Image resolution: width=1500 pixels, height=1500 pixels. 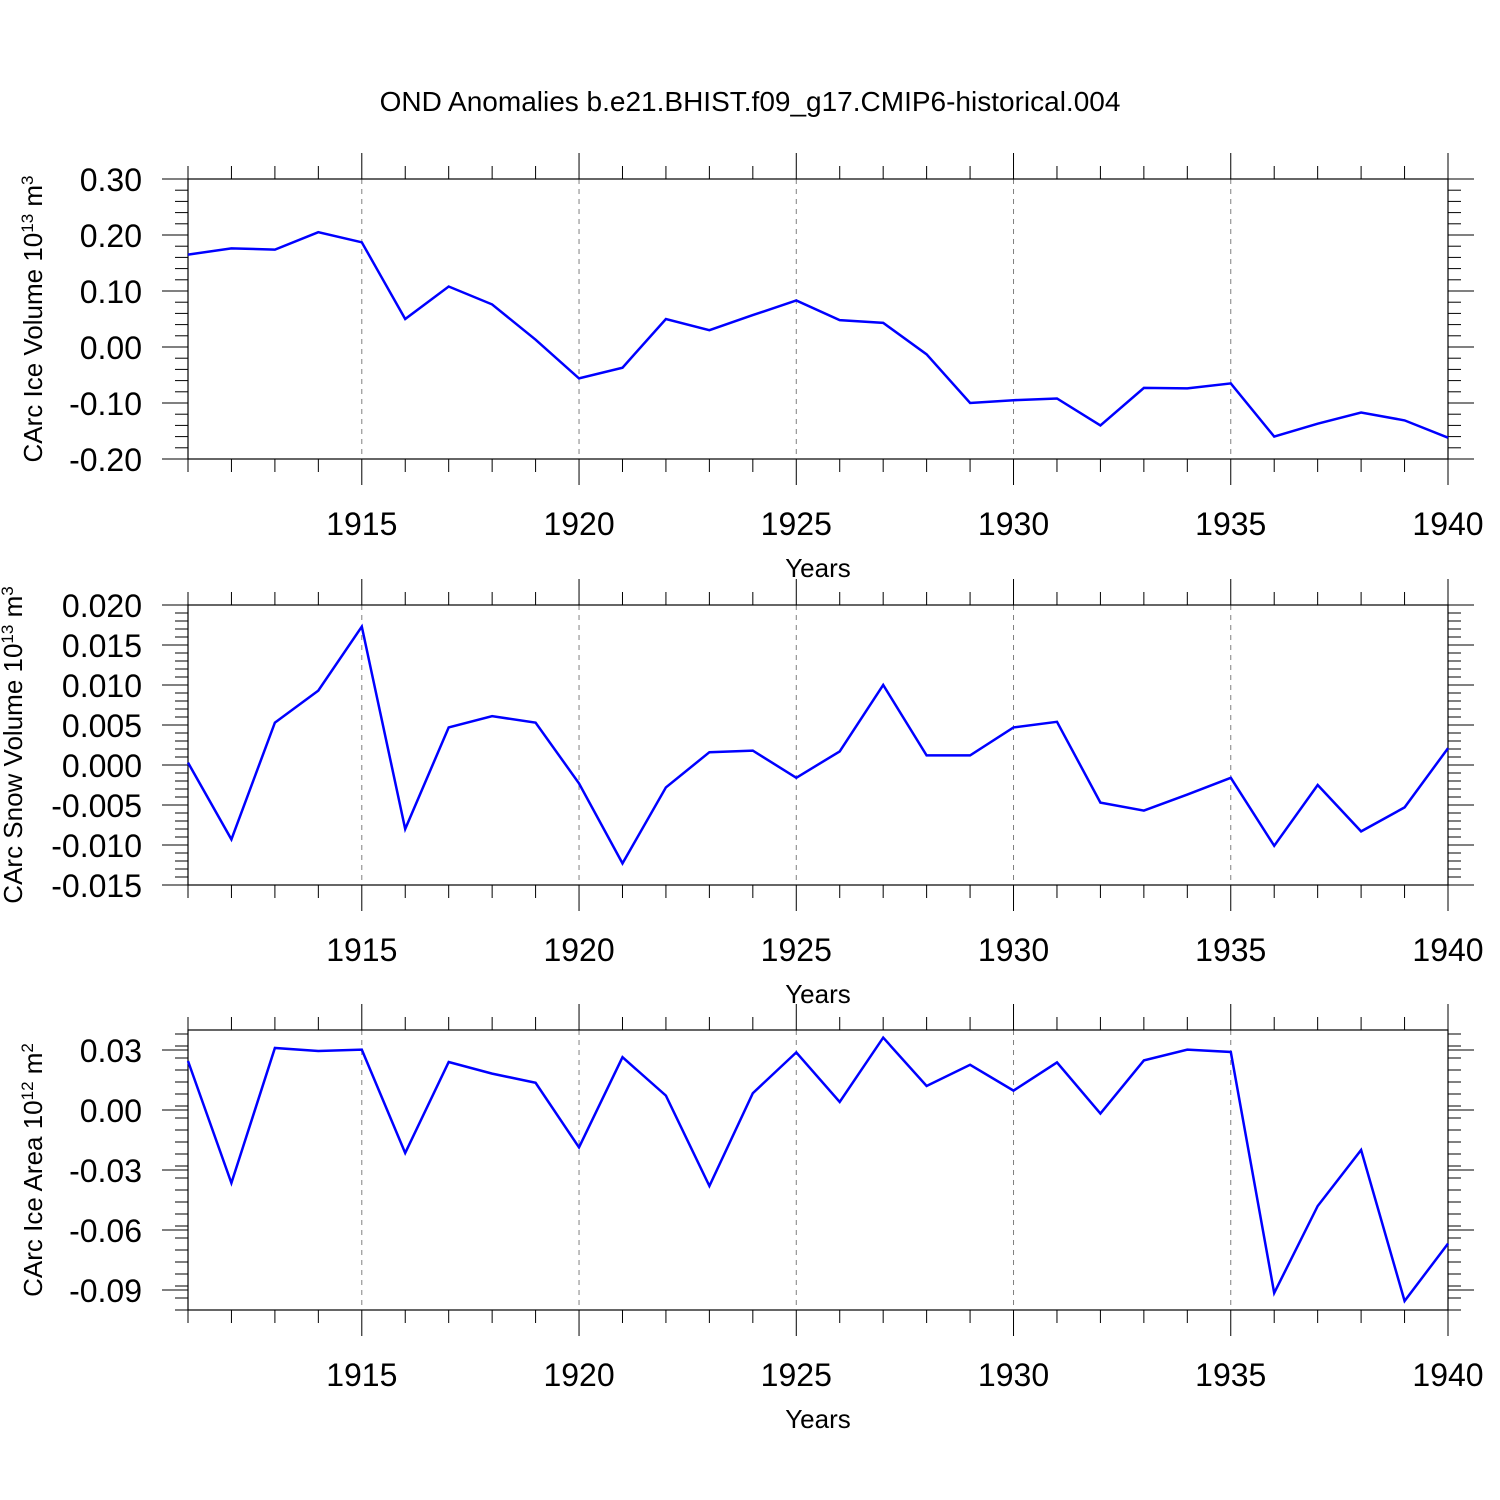 What do you see at coordinates (102, 766) in the screenshot?
I see `y-tick-label: 0.000` at bounding box center [102, 766].